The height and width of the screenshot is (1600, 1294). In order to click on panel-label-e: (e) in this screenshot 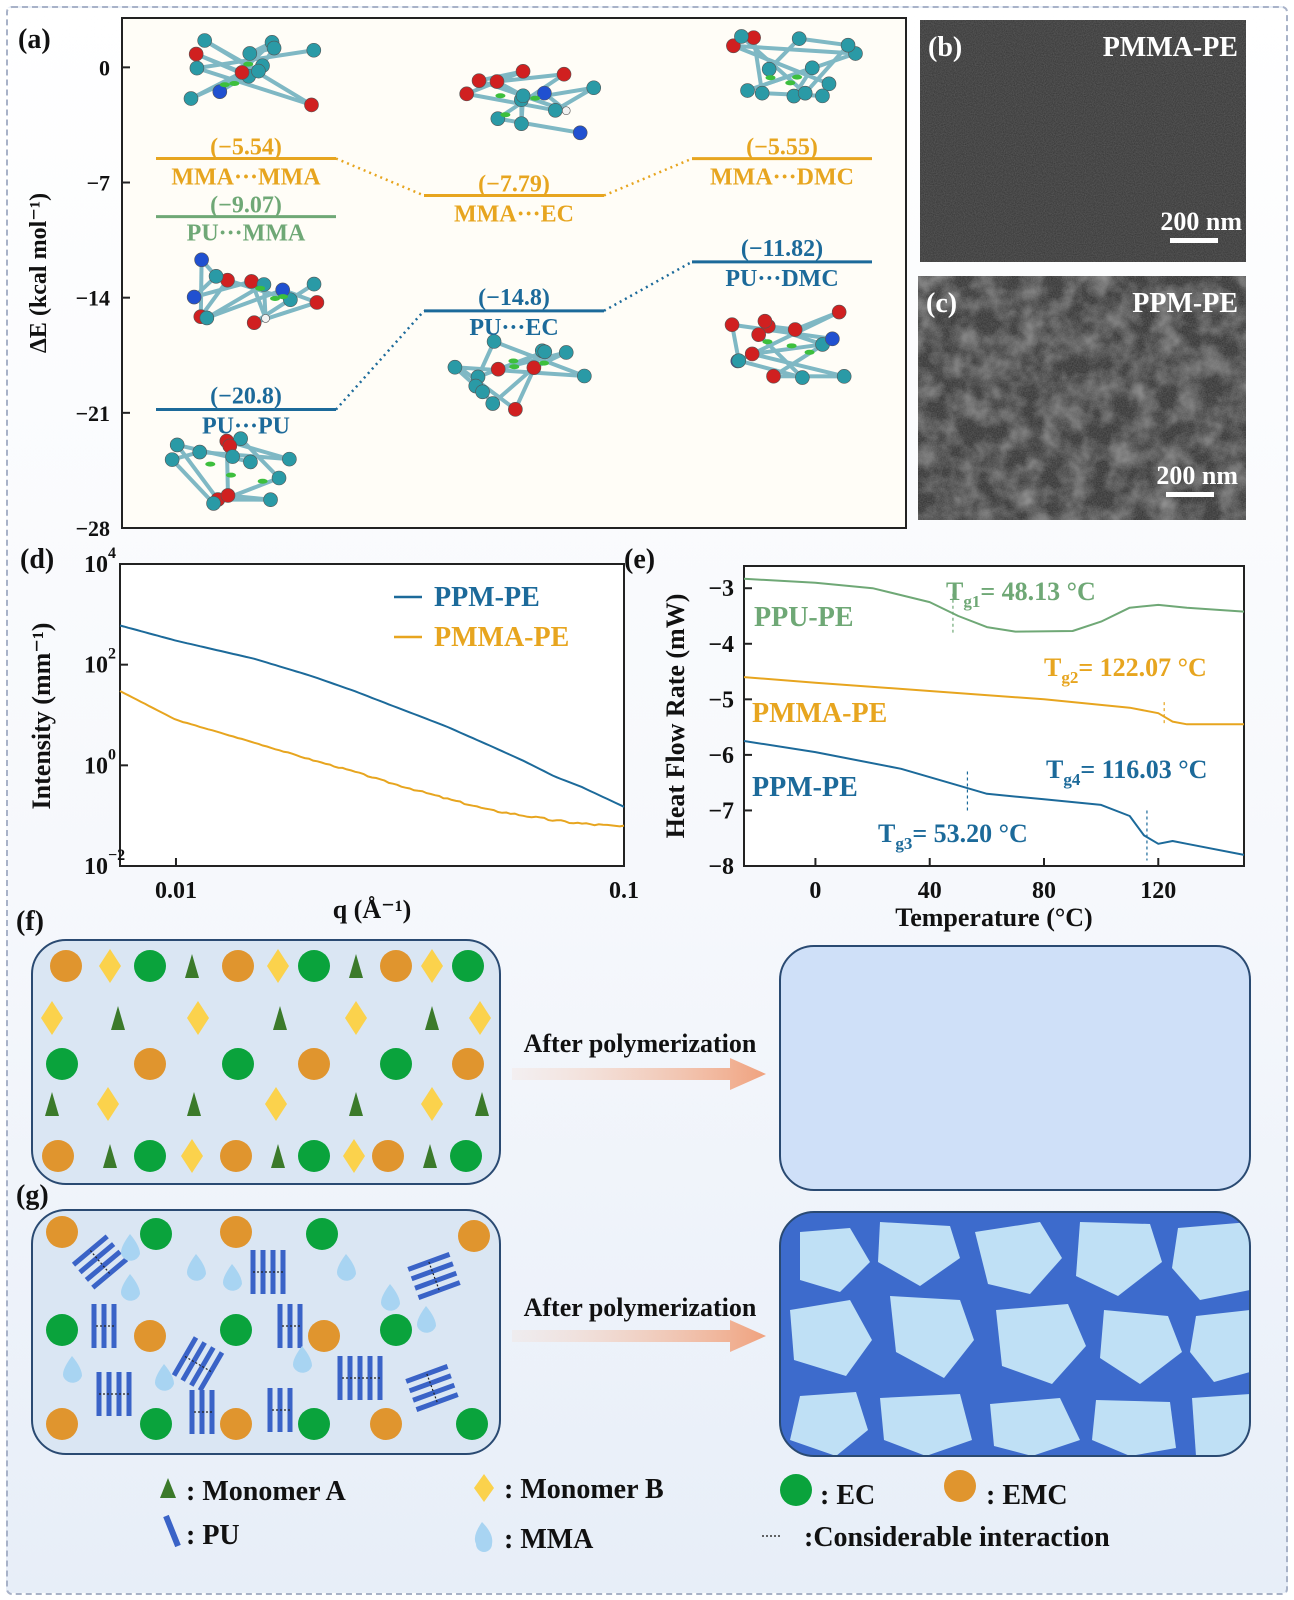, I will do `click(639, 559)`.